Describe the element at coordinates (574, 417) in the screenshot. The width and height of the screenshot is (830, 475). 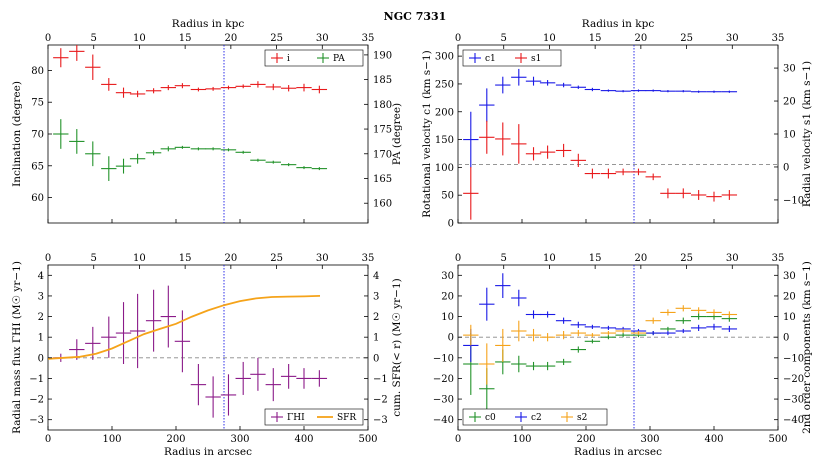
I see `legend-entry: s2` at that location.